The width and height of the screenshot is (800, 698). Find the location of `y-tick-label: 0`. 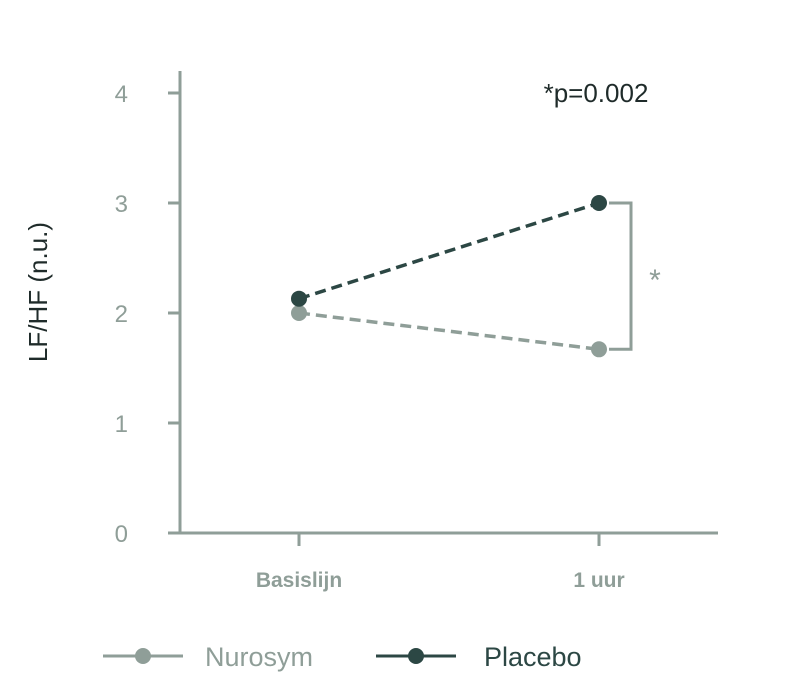

y-tick-label: 0 is located at coordinates (121, 534).